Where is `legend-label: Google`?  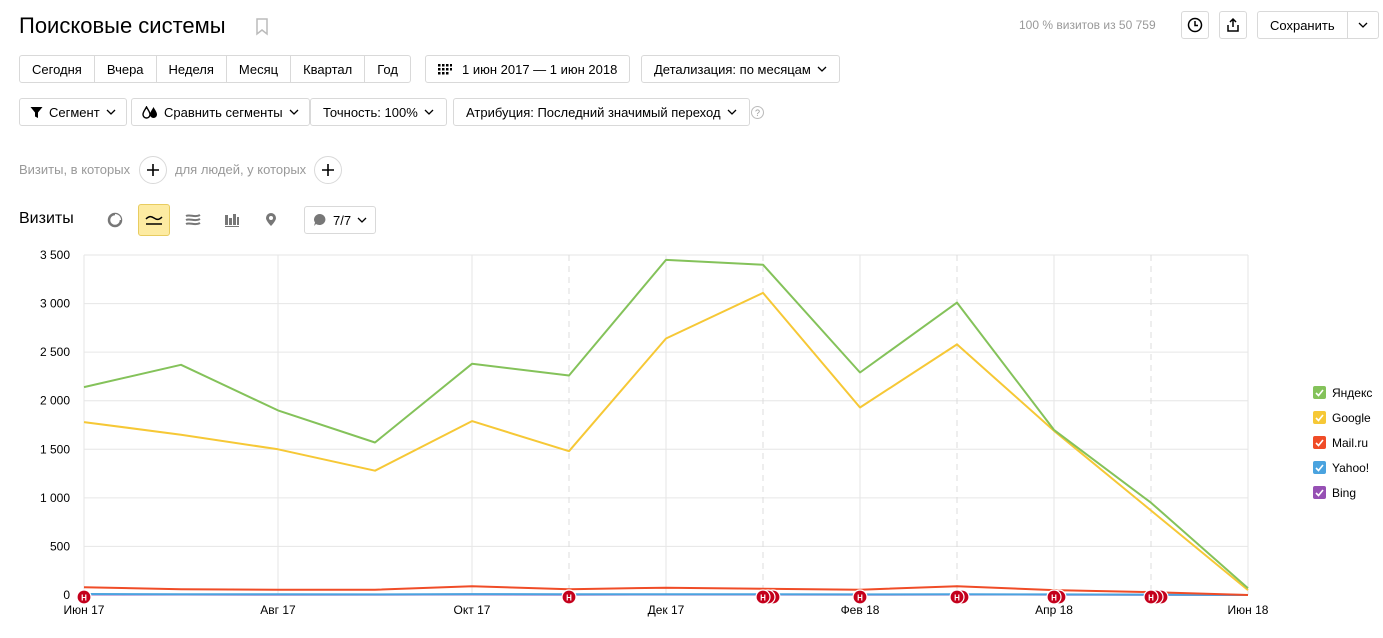 legend-label: Google is located at coordinates (1351, 417).